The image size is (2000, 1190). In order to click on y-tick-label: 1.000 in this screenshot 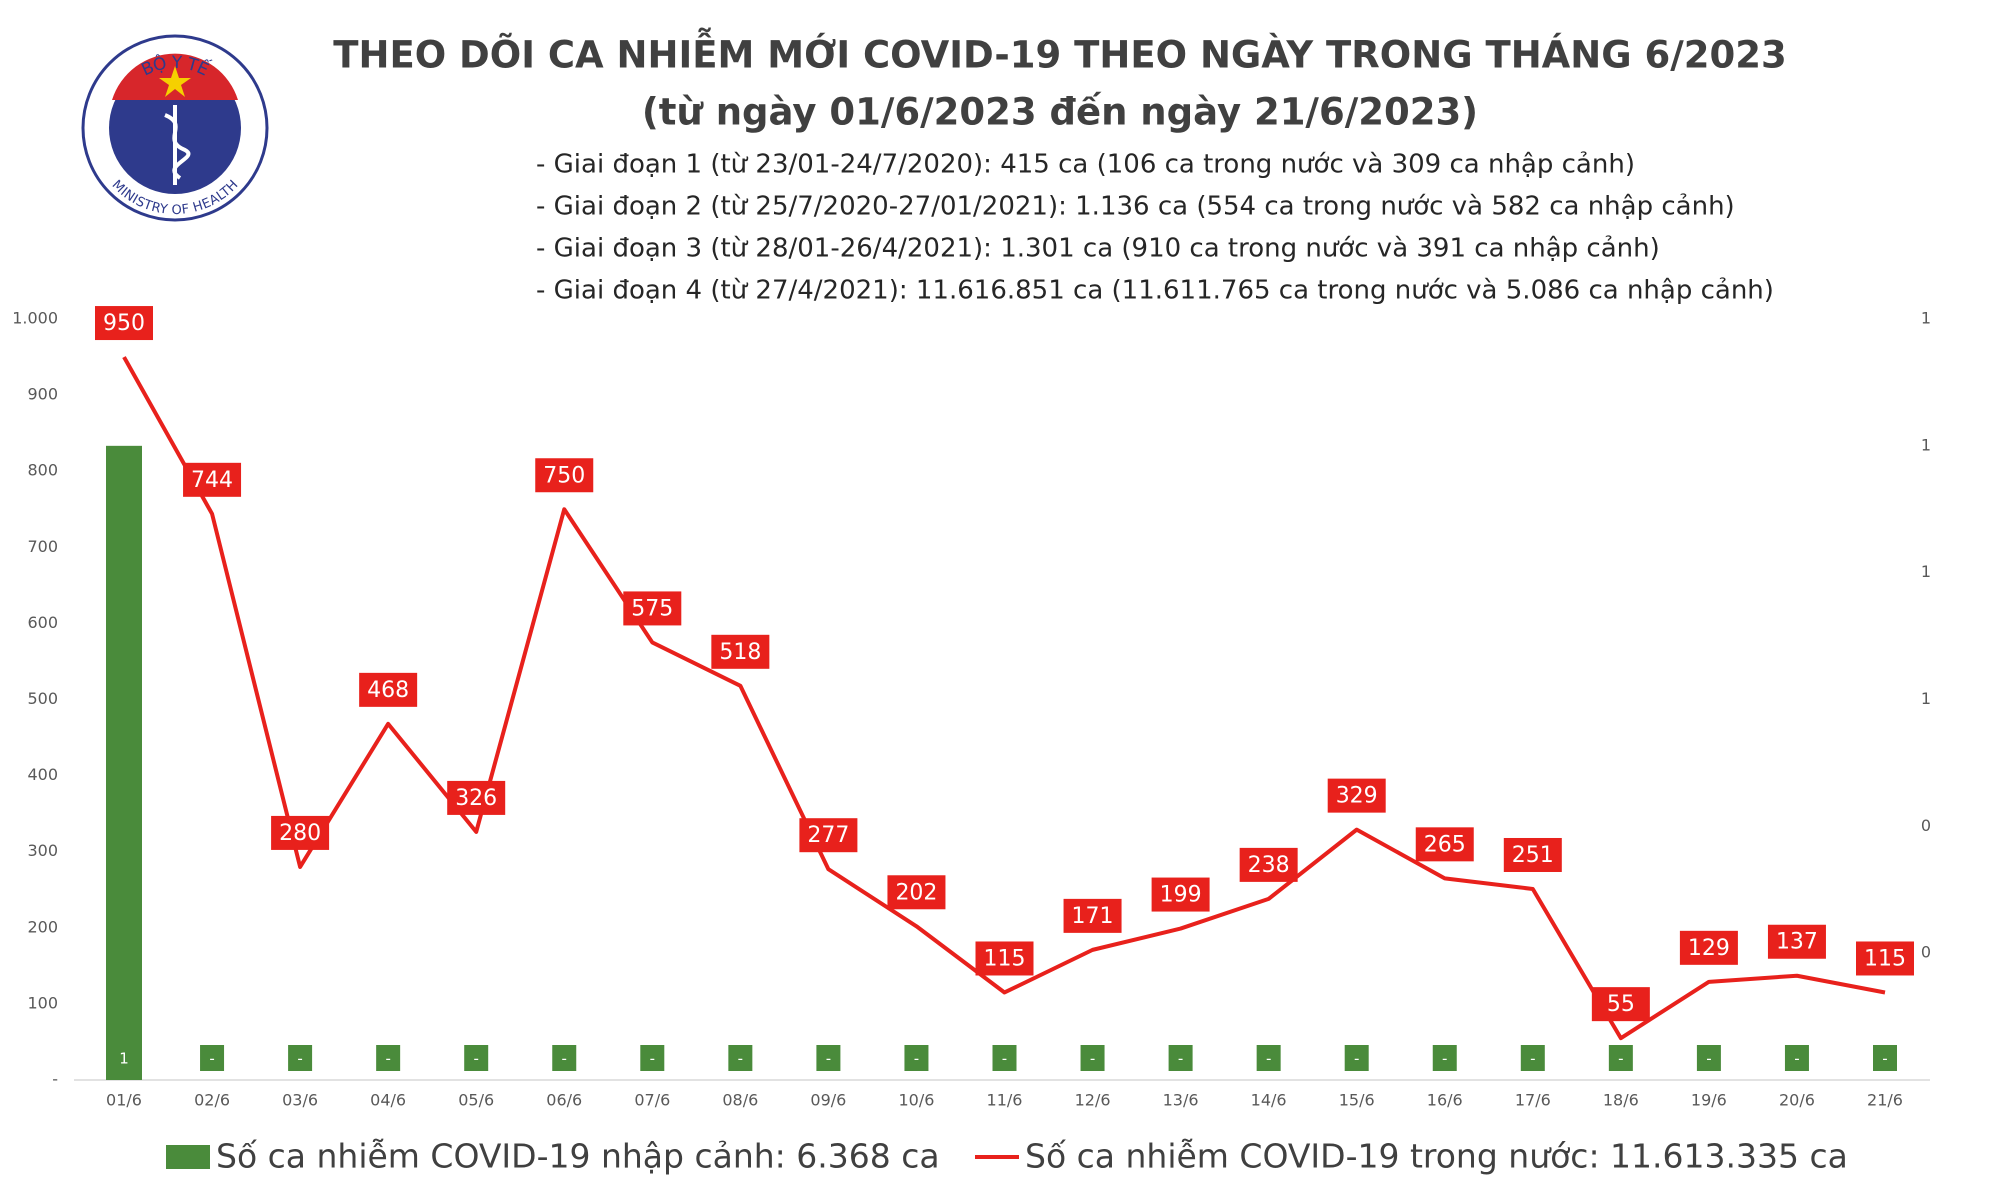, I will do `click(35, 318)`.